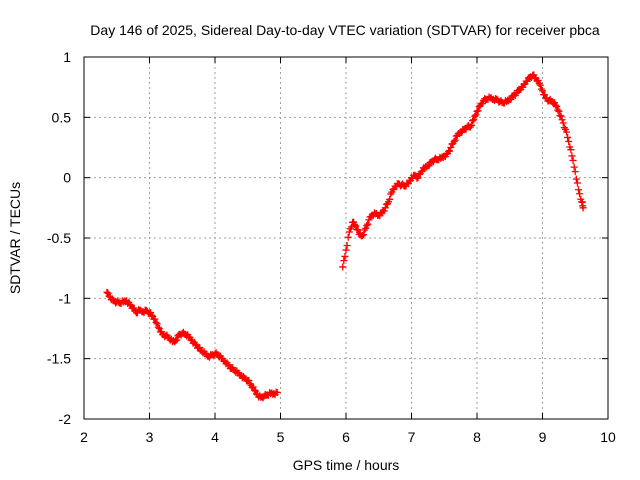 This screenshot has width=640, height=480. I want to click on x-tick-label: 5, so click(281, 437).